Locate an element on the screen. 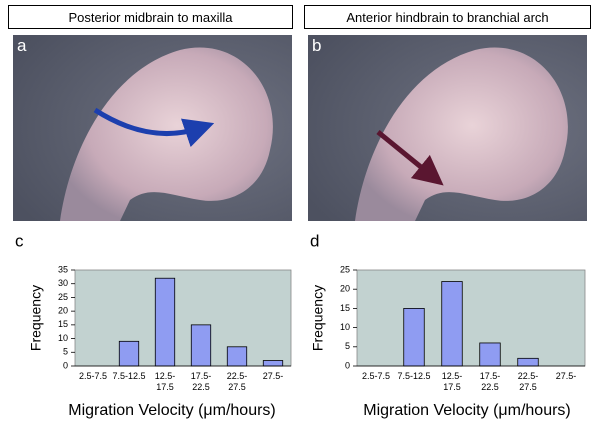 This screenshot has height=444, width=600. panel-label: c is located at coordinates (19, 240).